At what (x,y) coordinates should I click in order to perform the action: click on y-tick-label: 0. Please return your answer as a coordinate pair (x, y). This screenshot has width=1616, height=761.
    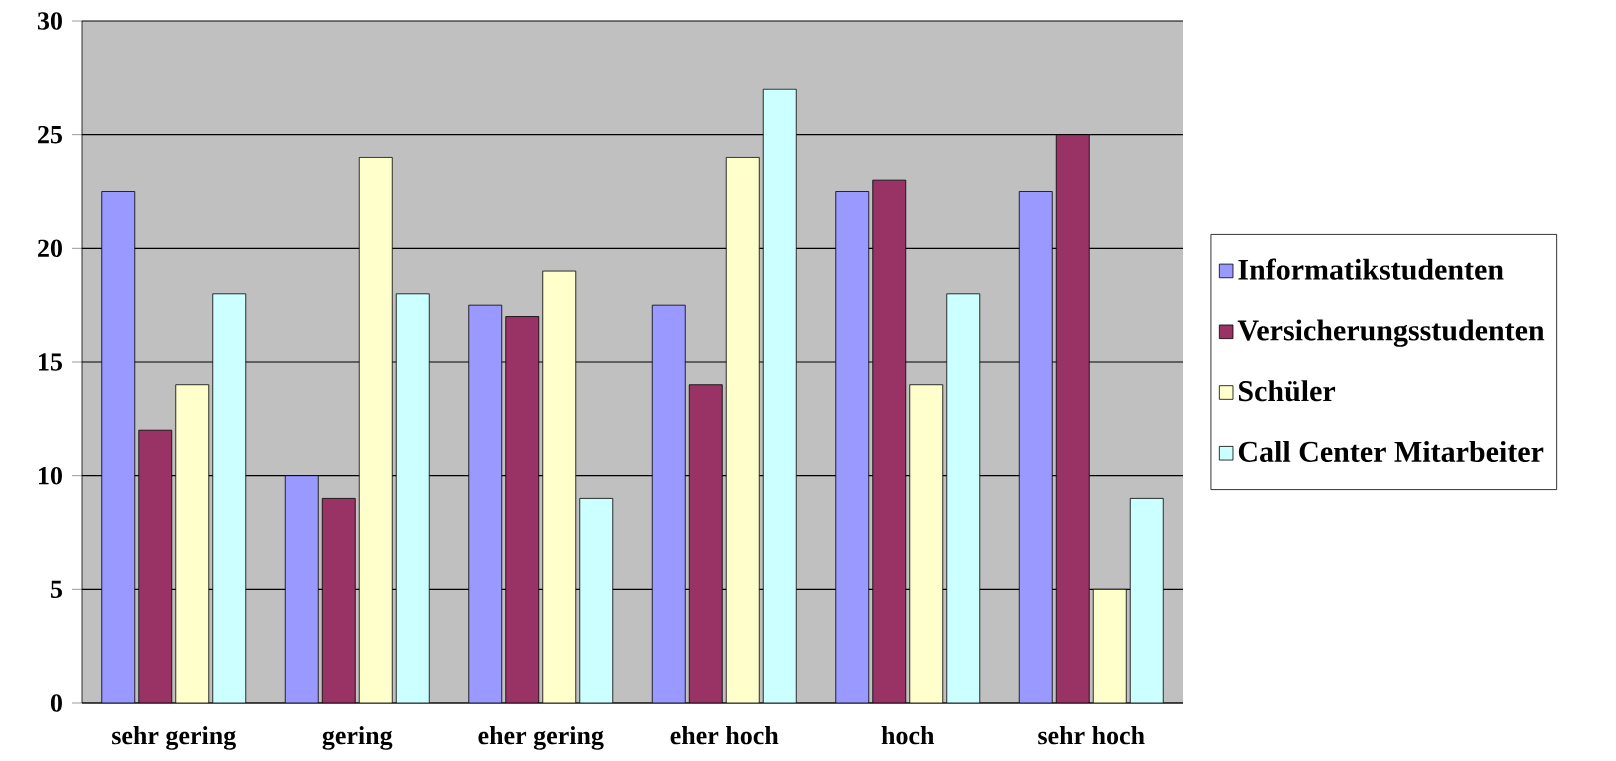
    Looking at the image, I should click on (56, 703).